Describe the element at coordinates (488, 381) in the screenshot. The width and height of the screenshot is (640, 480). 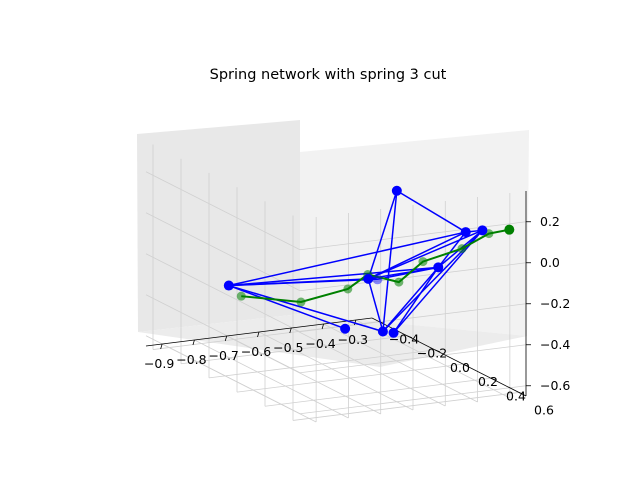
I see `y-tick-label: 0.2` at that location.